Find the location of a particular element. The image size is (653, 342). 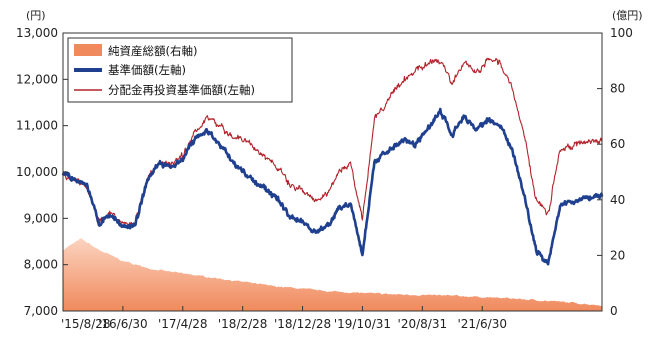

x-axis-tick-label: '19/10/31 is located at coordinates (362, 324).